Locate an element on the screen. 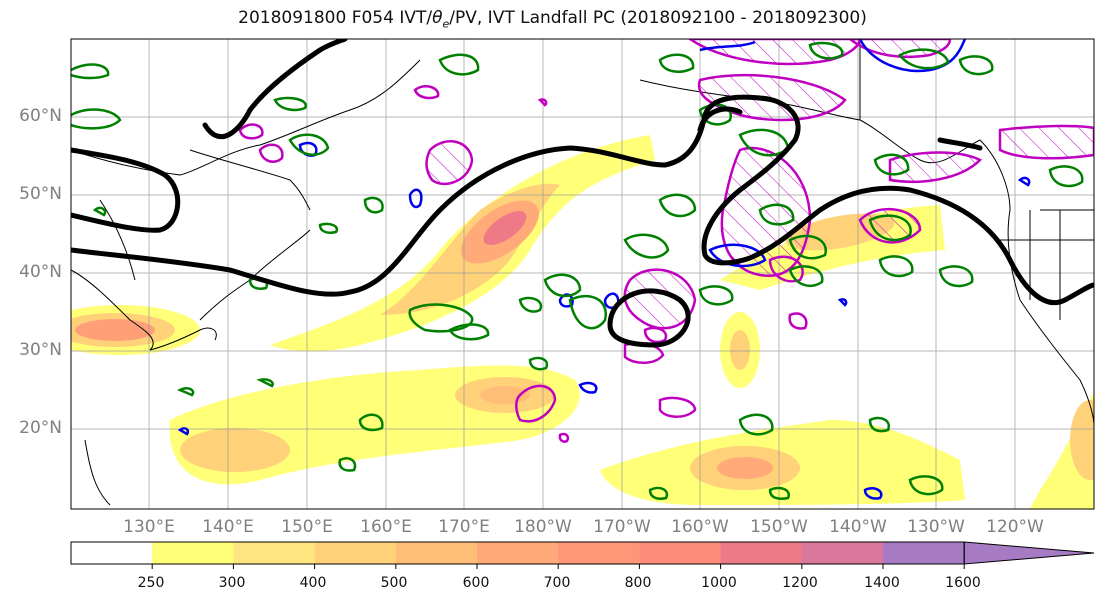 The image size is (1105, 603). colorbar-tick-1400: 1400 is located at coordinates (882, 583).